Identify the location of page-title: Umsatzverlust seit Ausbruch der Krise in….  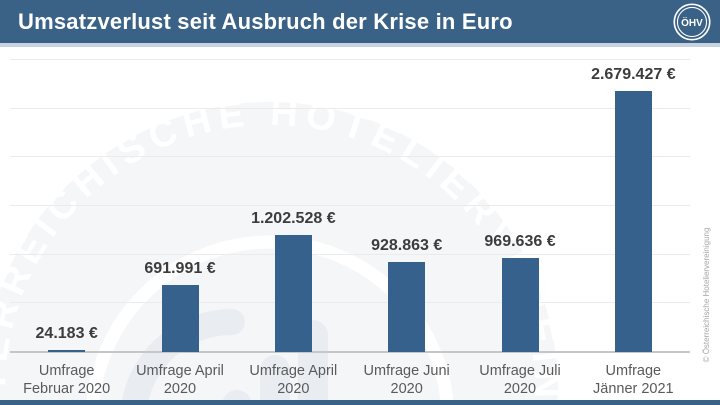
(265, 21).